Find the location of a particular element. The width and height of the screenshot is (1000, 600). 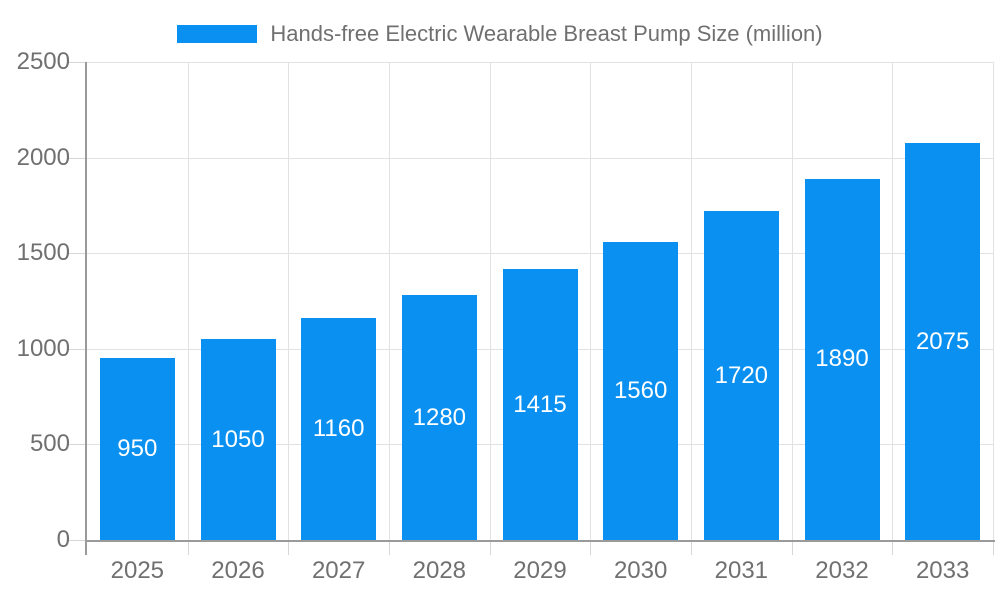

x-tick-label: 2031 is located at coordinates (741, 570).